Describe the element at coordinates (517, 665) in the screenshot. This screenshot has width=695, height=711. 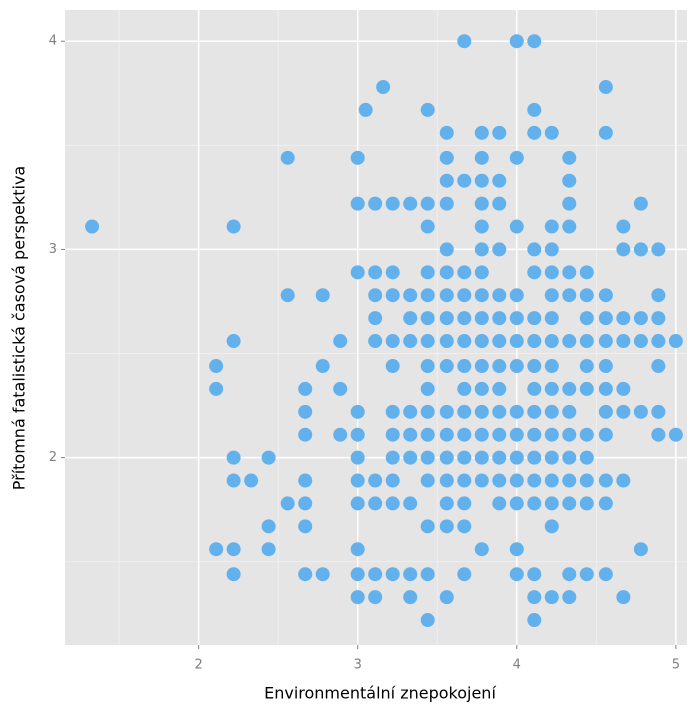
I see `x-tick-label: 4` at that location.